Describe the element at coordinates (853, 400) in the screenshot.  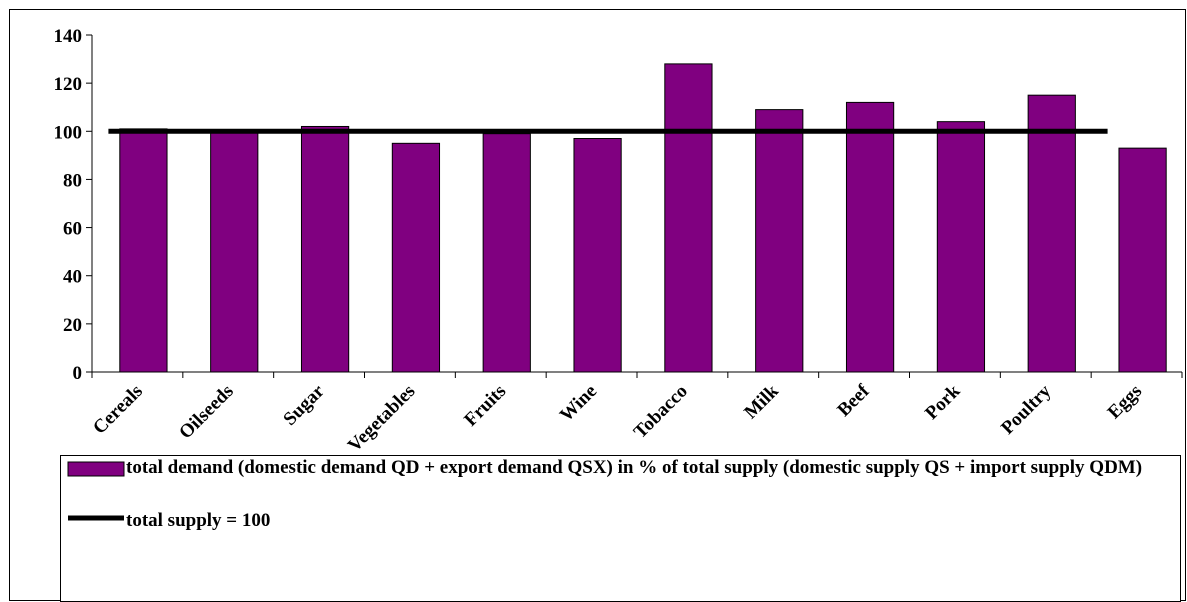
I see `x-tick-label: Beef` at that location.